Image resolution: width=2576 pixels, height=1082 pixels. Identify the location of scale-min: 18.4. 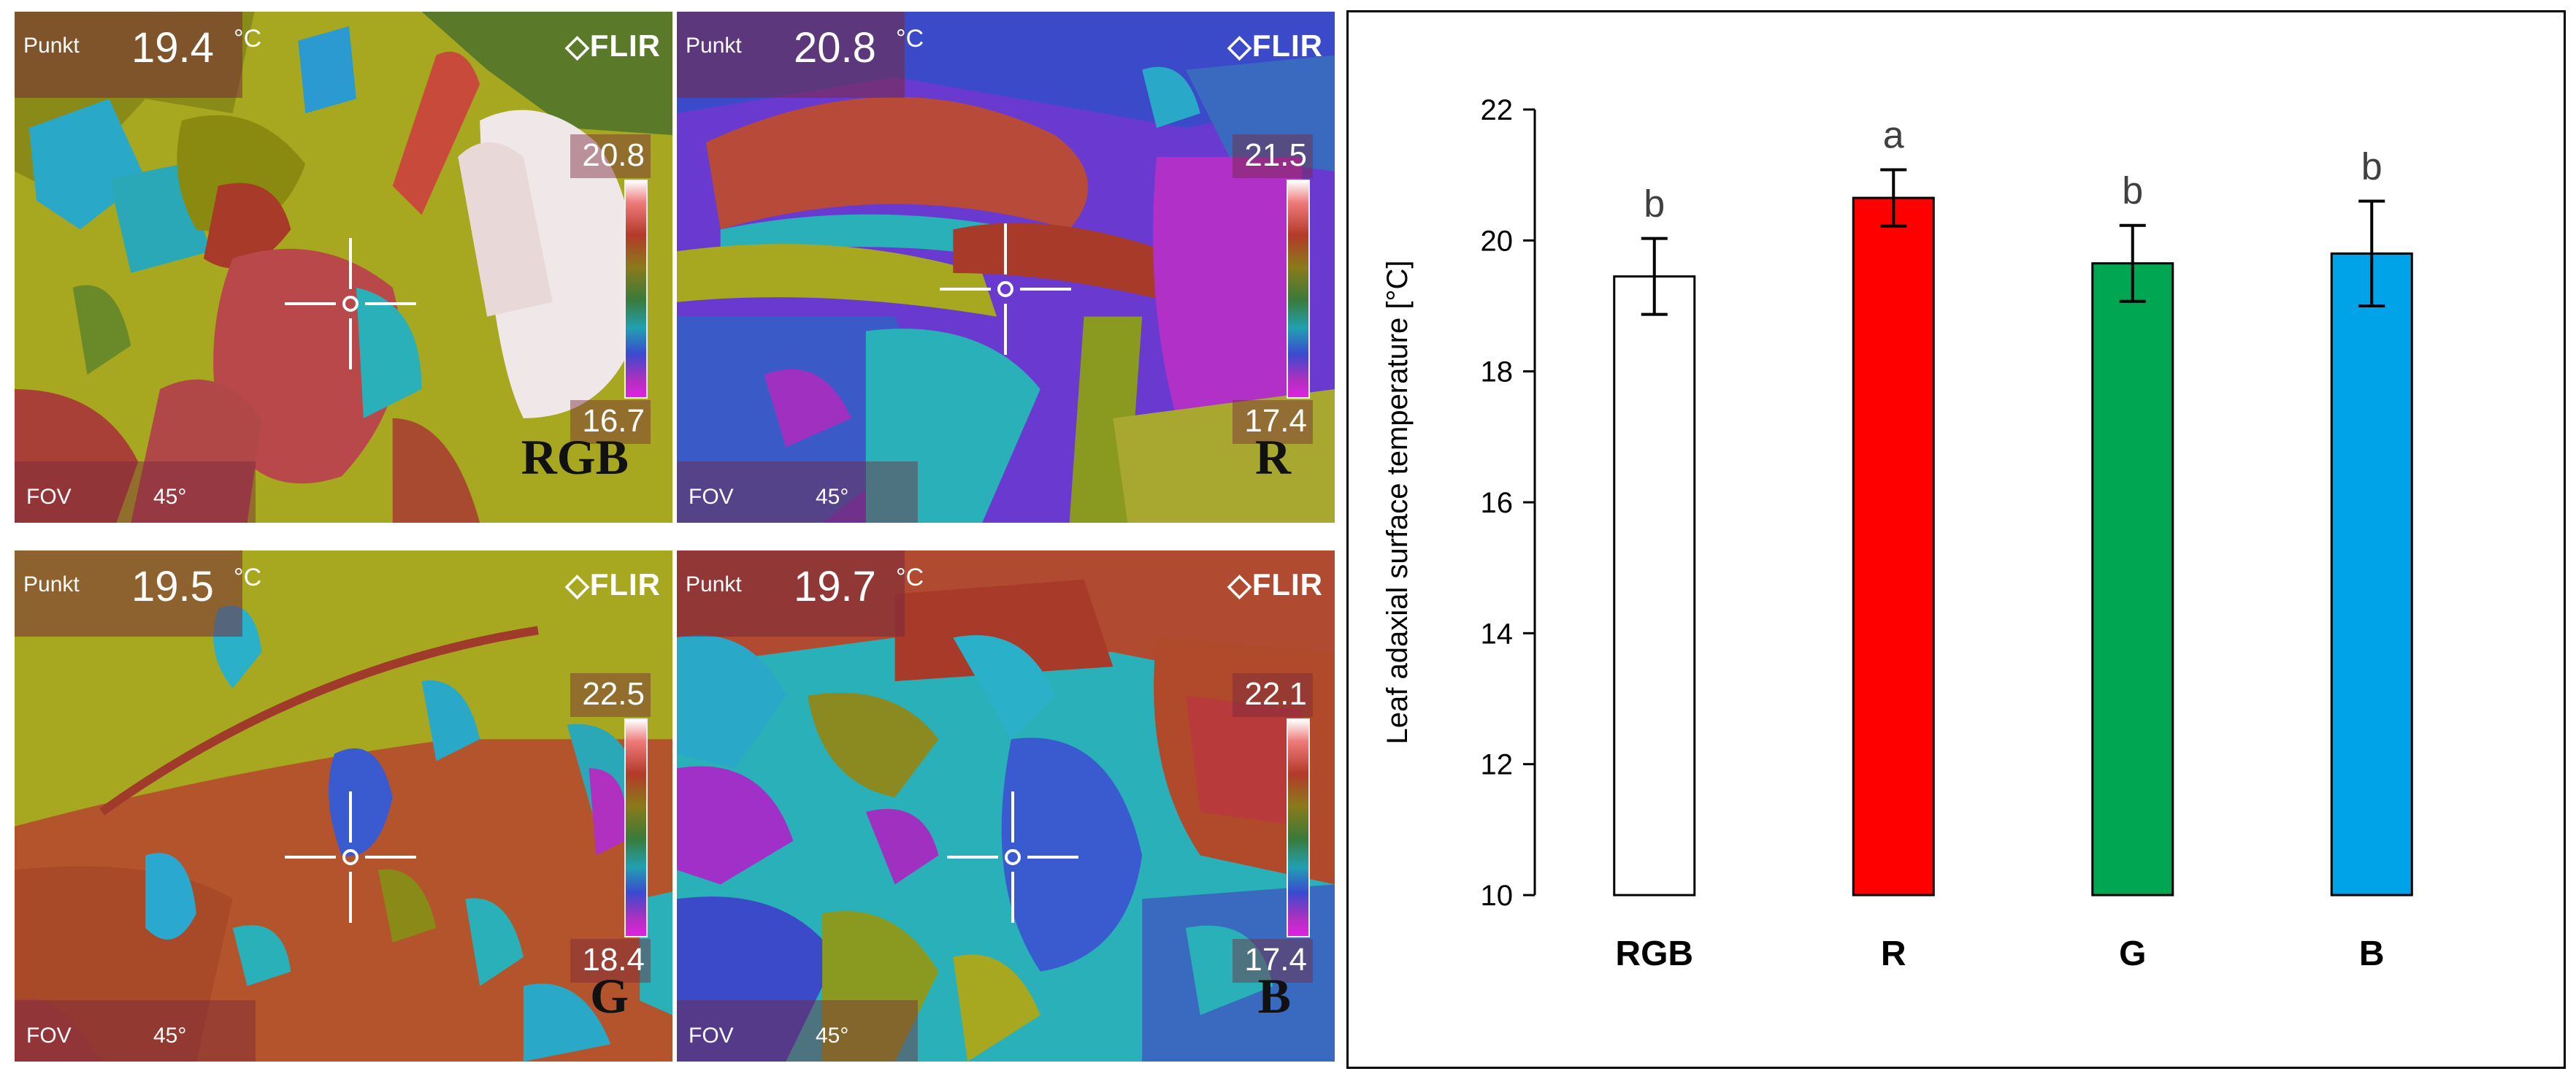
(613, 960).